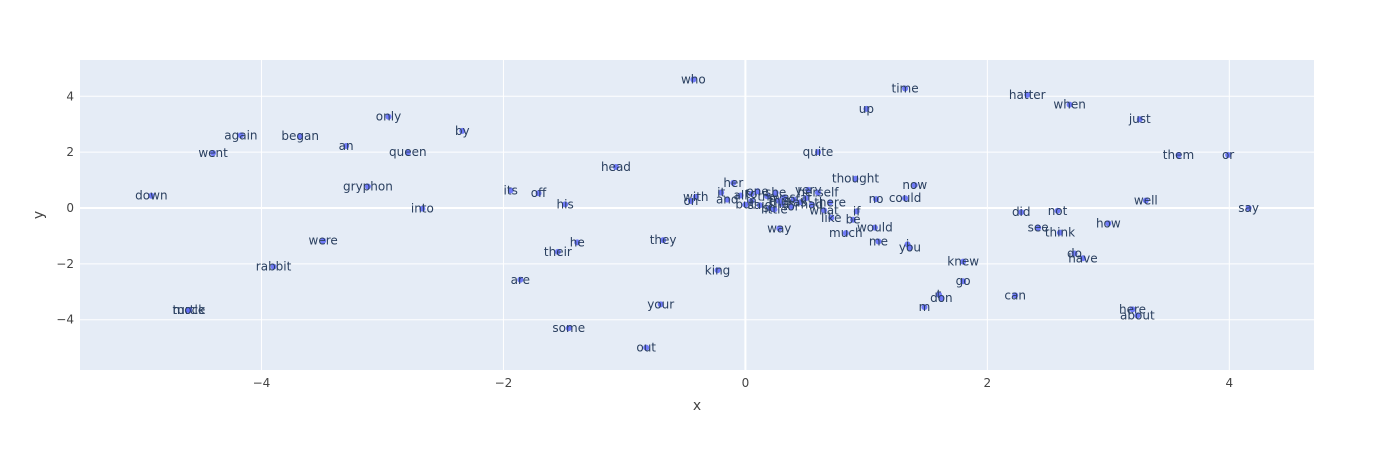 This screenshot has height=450, width=1394. Describe the element at coordinates (1229, 383) in the screenshot. I see `x-tick-label: 4` at that location.